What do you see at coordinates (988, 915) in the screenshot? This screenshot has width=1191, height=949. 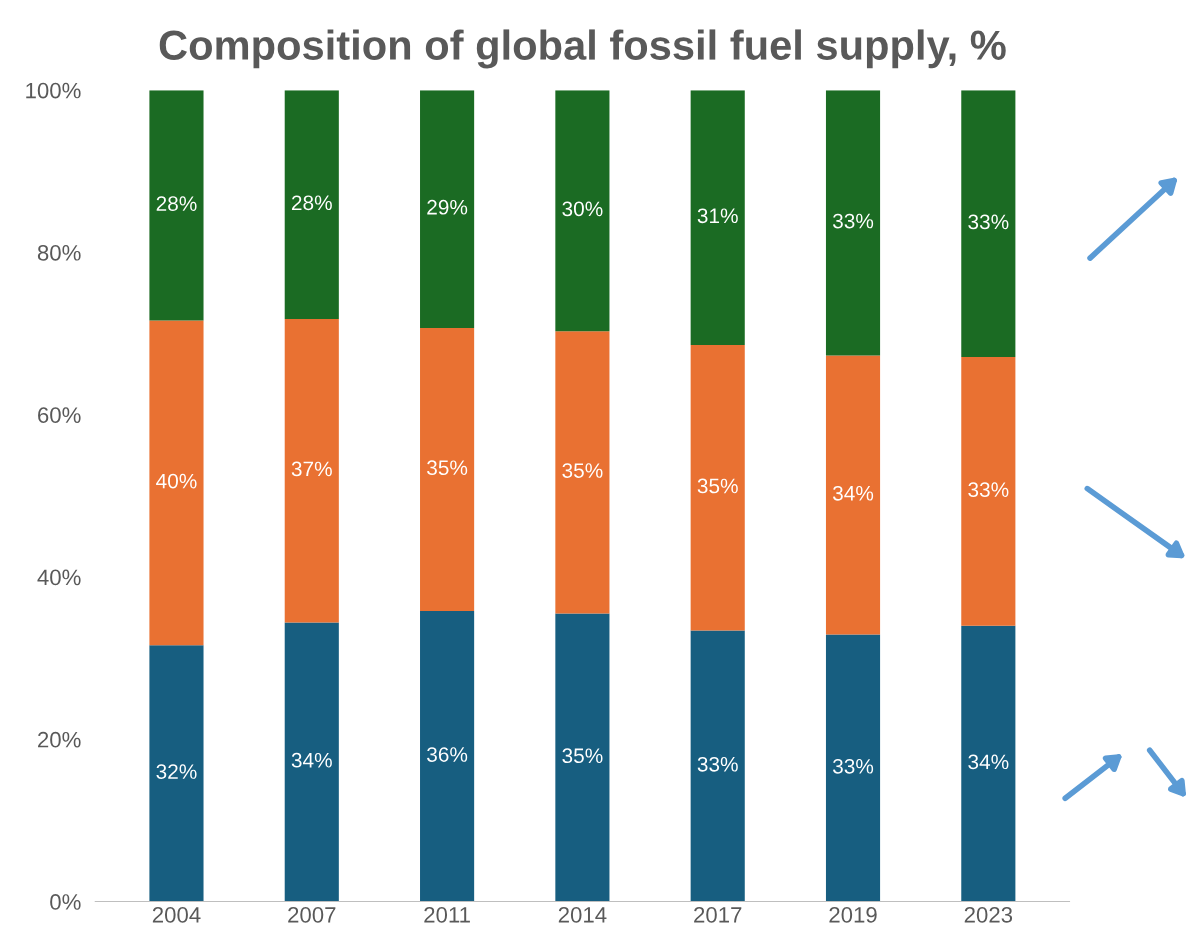 I see `x-tick-label: 2023` at bounding box center [988, 915].